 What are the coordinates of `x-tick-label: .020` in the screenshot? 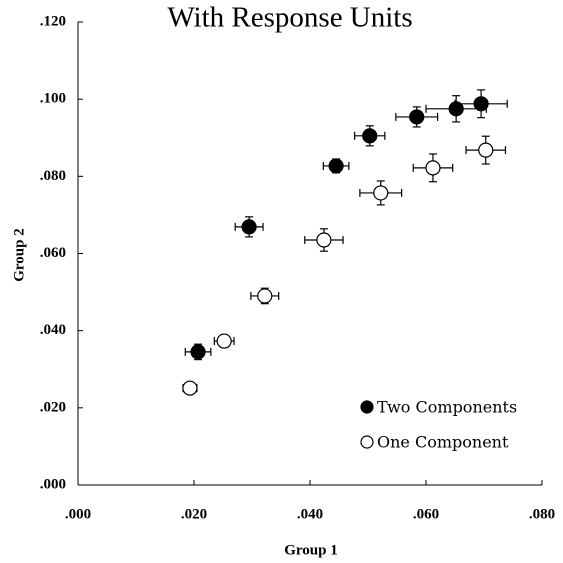 It's located at (194, 514).